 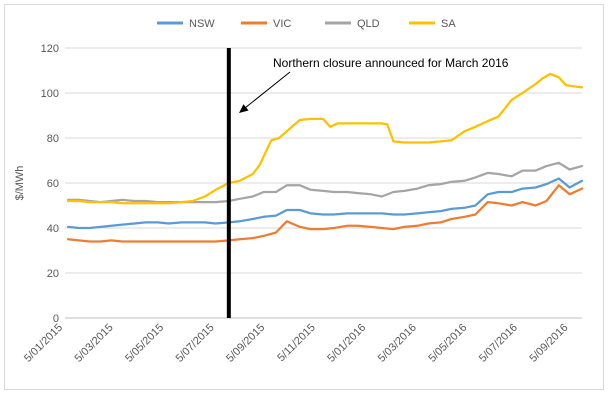 I want to click on x-tick-label: 5/11/2015, so click(x=296, y=343).